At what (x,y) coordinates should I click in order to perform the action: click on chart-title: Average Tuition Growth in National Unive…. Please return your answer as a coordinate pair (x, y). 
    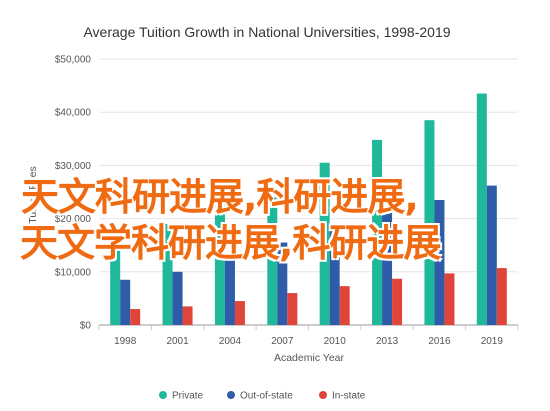
    Looking at the image, I should click on (266, 32).